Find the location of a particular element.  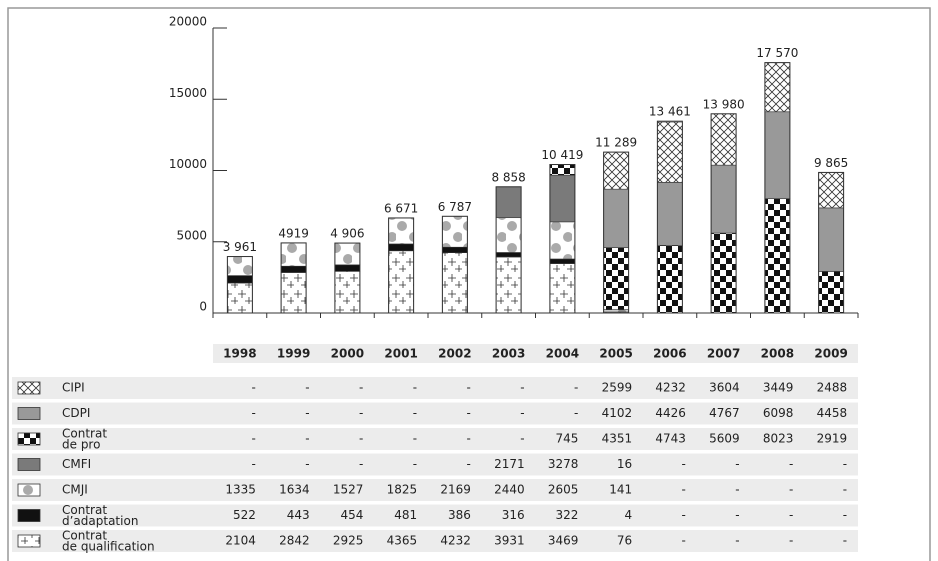

year-label: 2008 is located at coordinates (777, 354).